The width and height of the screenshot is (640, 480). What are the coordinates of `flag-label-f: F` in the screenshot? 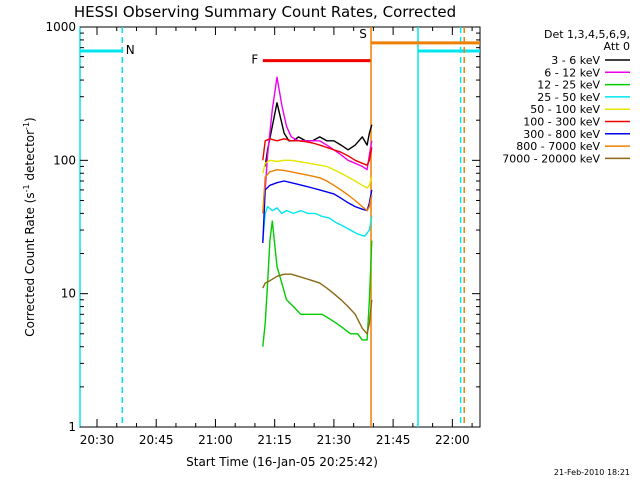 It's located at (254, 60).